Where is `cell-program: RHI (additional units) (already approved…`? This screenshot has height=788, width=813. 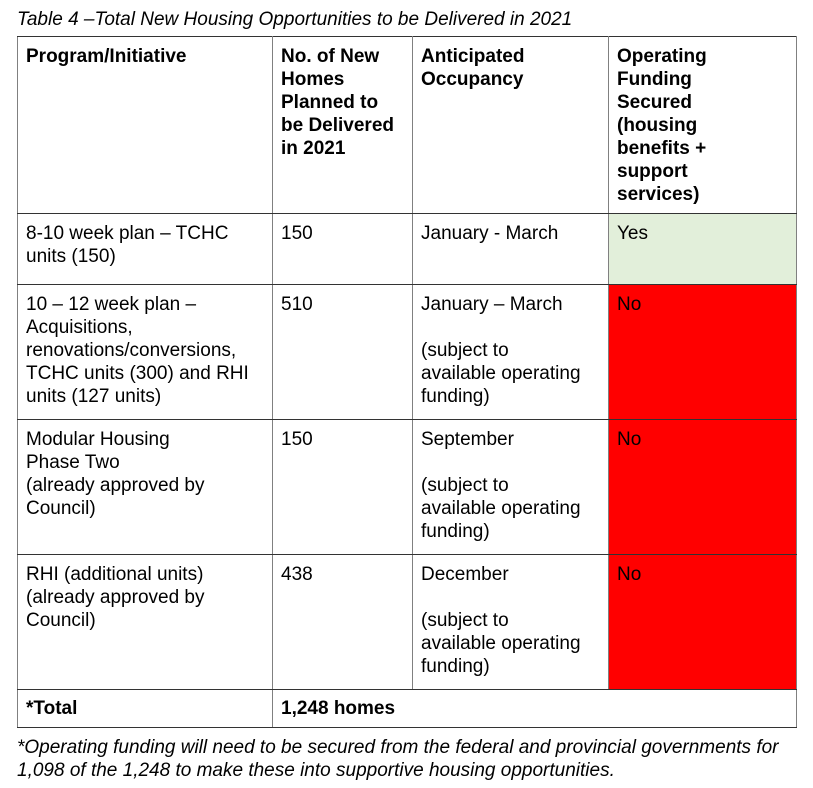 cell-program: RHI (additional units) (already approved… is located at coordinates (145, 622).